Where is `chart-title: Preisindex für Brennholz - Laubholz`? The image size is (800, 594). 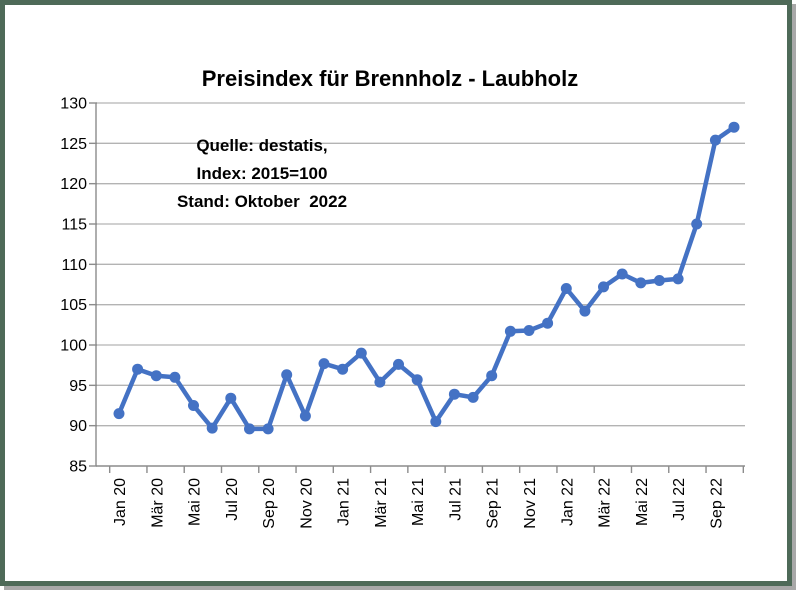
chart-title: Preisindex für Brennholz - Laubholz is located at coordinates (390, 78).